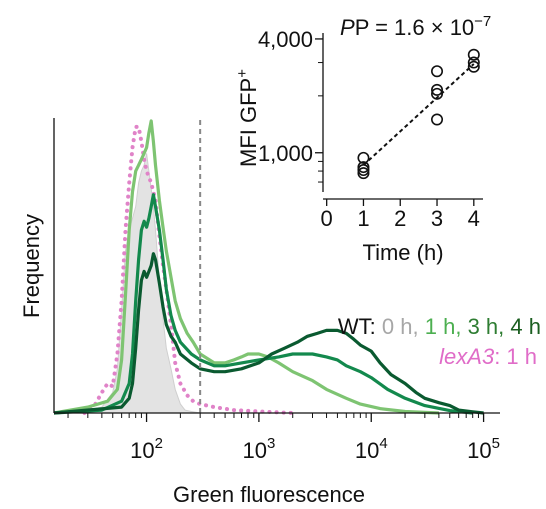 This screenshot has width=546, height=509. Describe the element at coordinates (290, 96) in the screenshot. I see `inset-y-ticks: 1,000 4,000` at that location.